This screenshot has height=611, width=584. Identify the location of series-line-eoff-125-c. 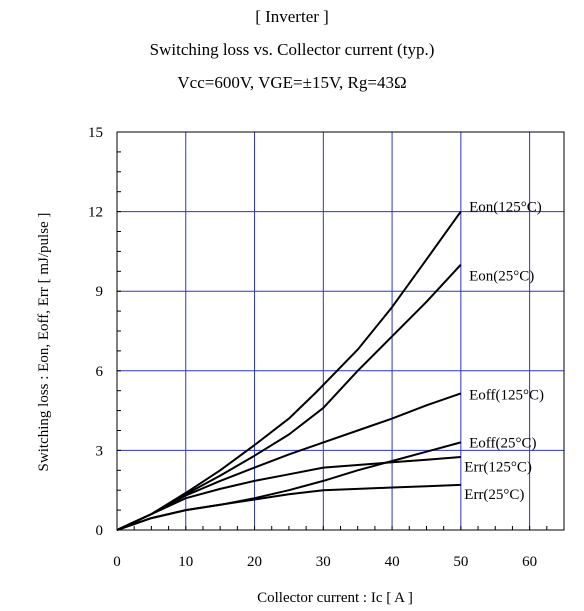
(289, 461).